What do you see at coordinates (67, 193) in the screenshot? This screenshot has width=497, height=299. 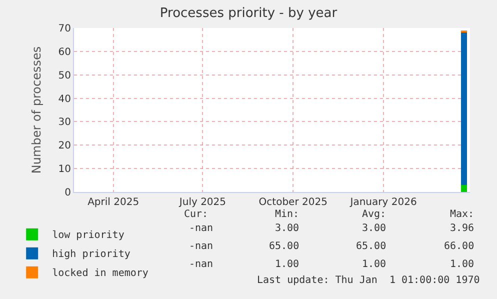 I see `y-tick-label: 0` at bounding box center [67, 193].